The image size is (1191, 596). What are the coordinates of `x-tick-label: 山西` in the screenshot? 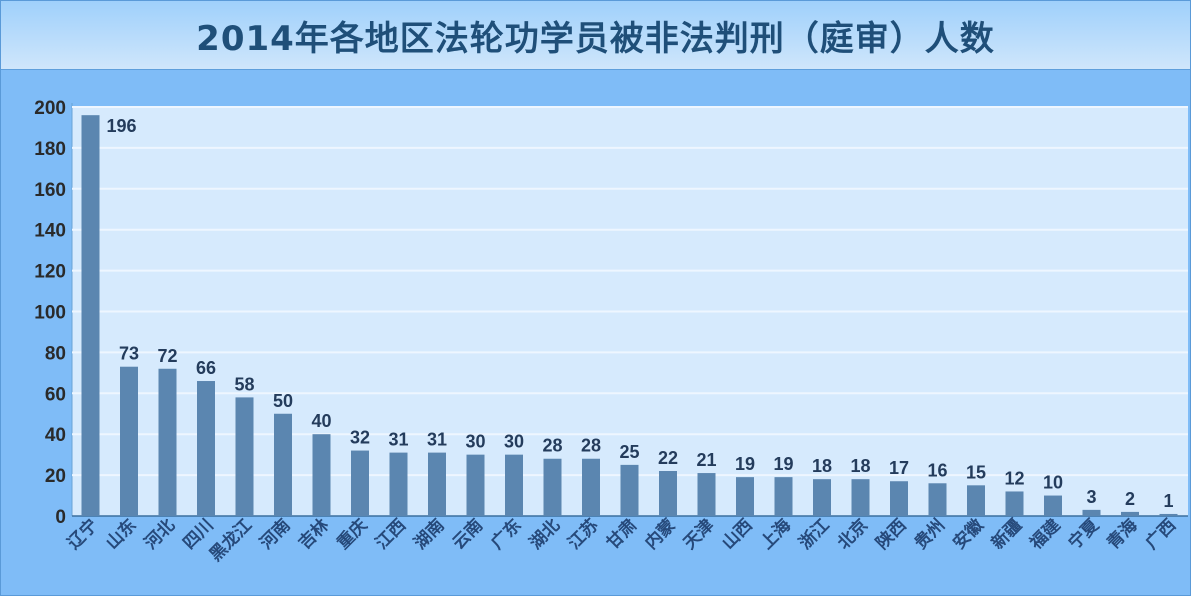 It's located at (737, 534).